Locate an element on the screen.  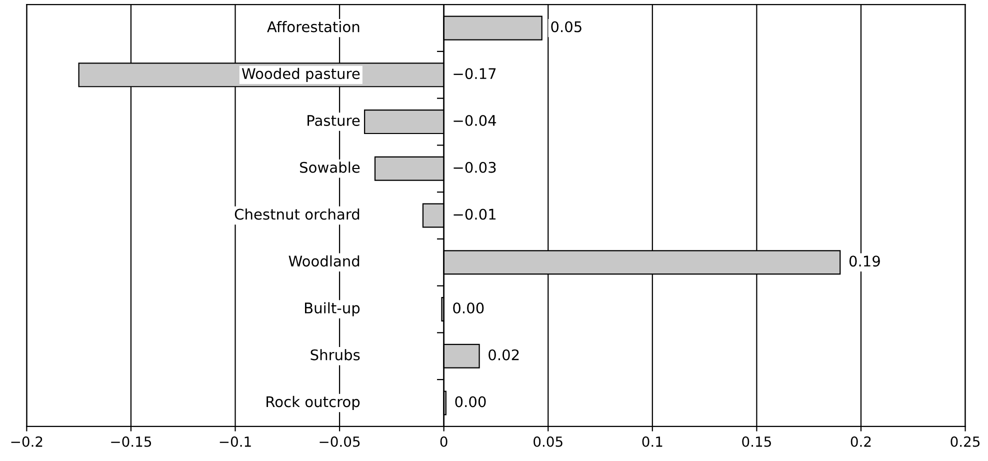
y-tick-label: Rock outcrop is located at coordinates (313, 403).